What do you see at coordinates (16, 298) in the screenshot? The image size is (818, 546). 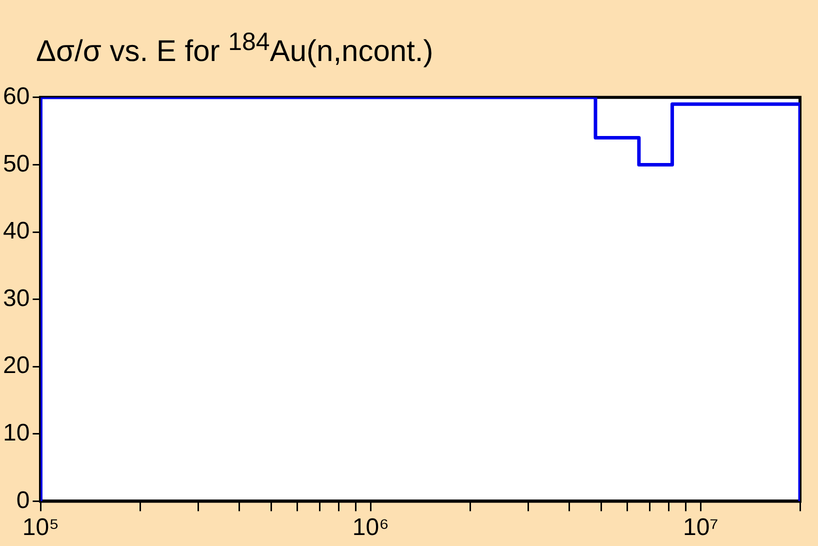 I see `y-tick-label: 30` at bounding box center [16, 298].